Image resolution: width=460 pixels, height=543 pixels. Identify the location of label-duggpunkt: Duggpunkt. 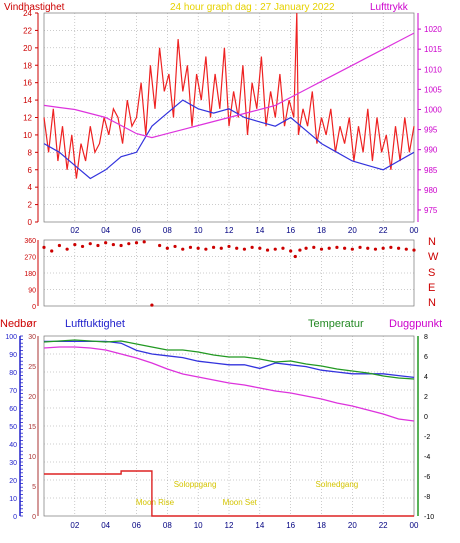
(415, 324).